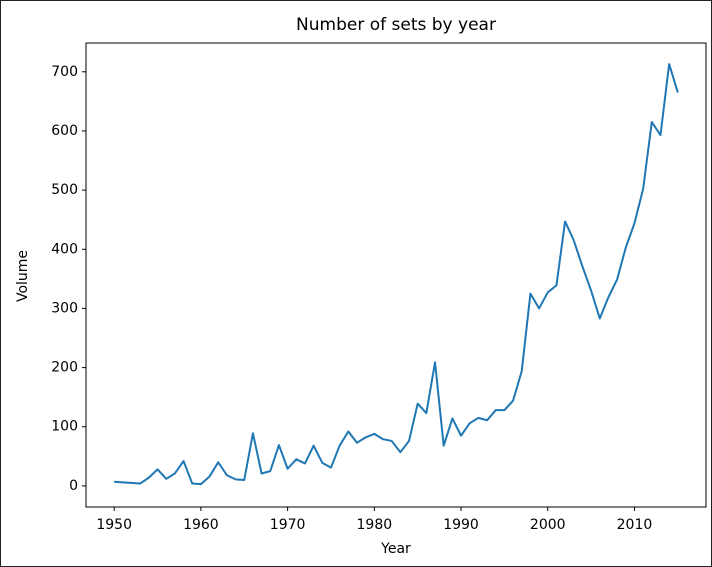 The width and height of the screenshot is (712, 567). I want to click on y-tick-label: 700, so click(64, 72).